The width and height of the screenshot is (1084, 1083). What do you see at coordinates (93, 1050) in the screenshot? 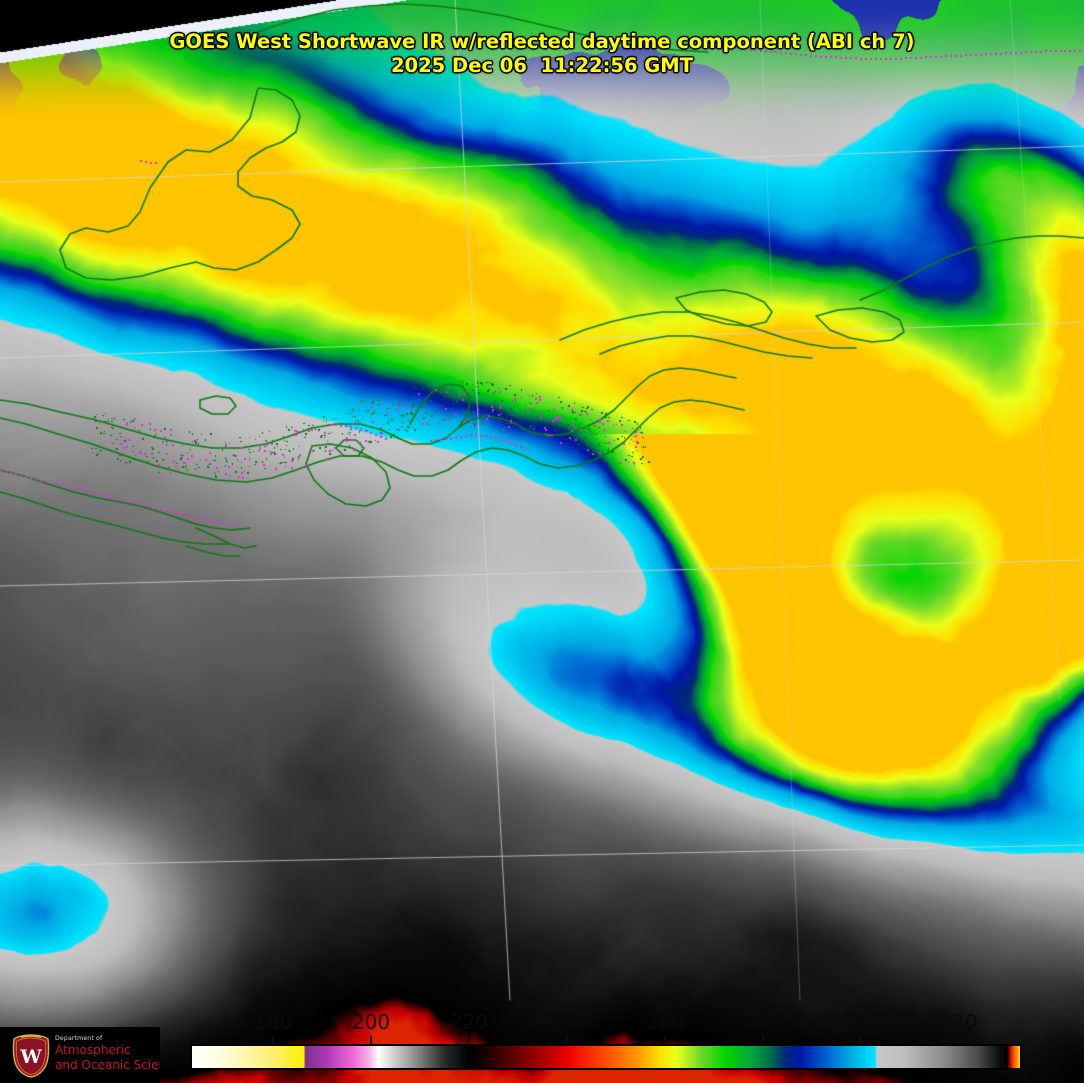
I see `logo-line-atmospheric: Atmospheric` at bounding box center [93, 1050].